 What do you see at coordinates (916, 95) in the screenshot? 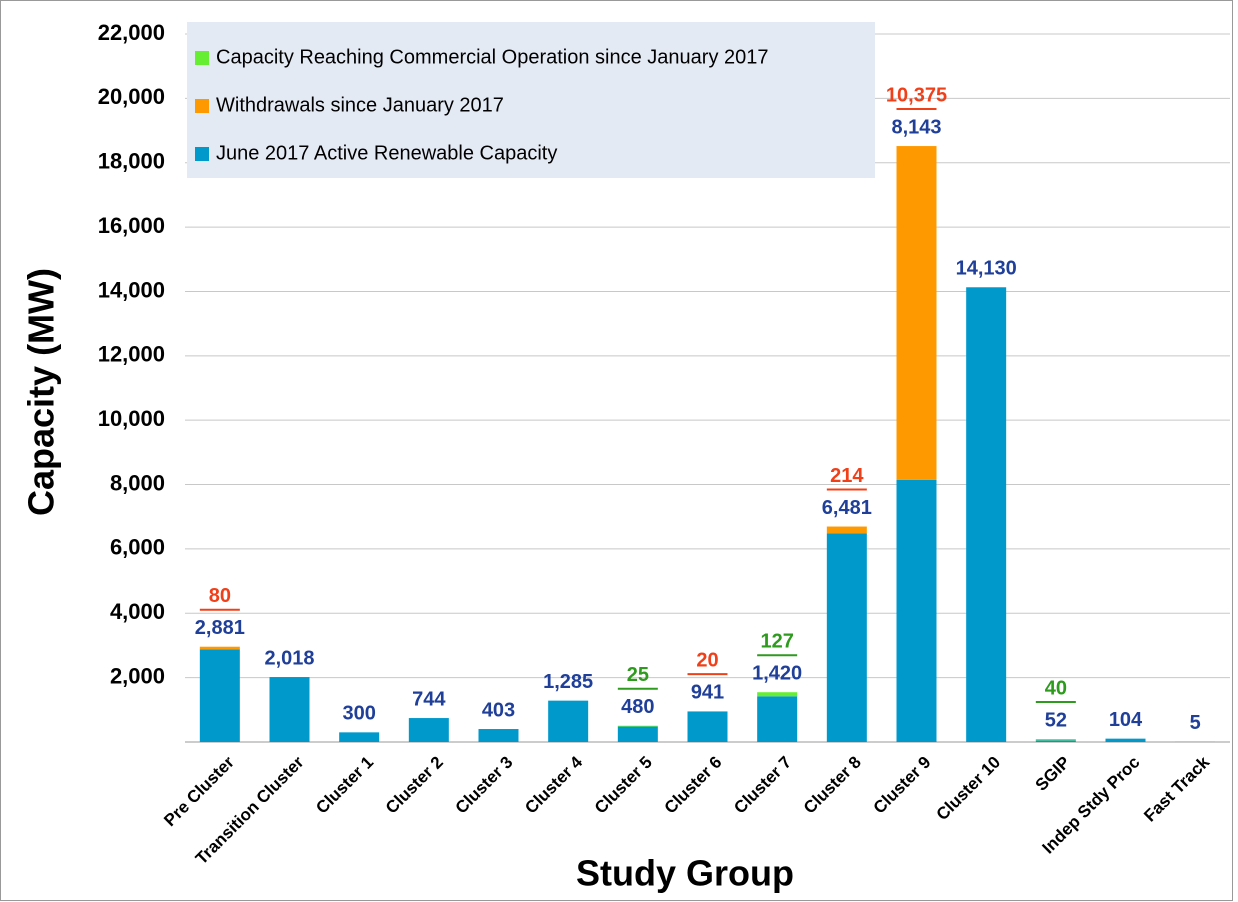
I see `value-label: 10,375` at bounding box center [916, 95].